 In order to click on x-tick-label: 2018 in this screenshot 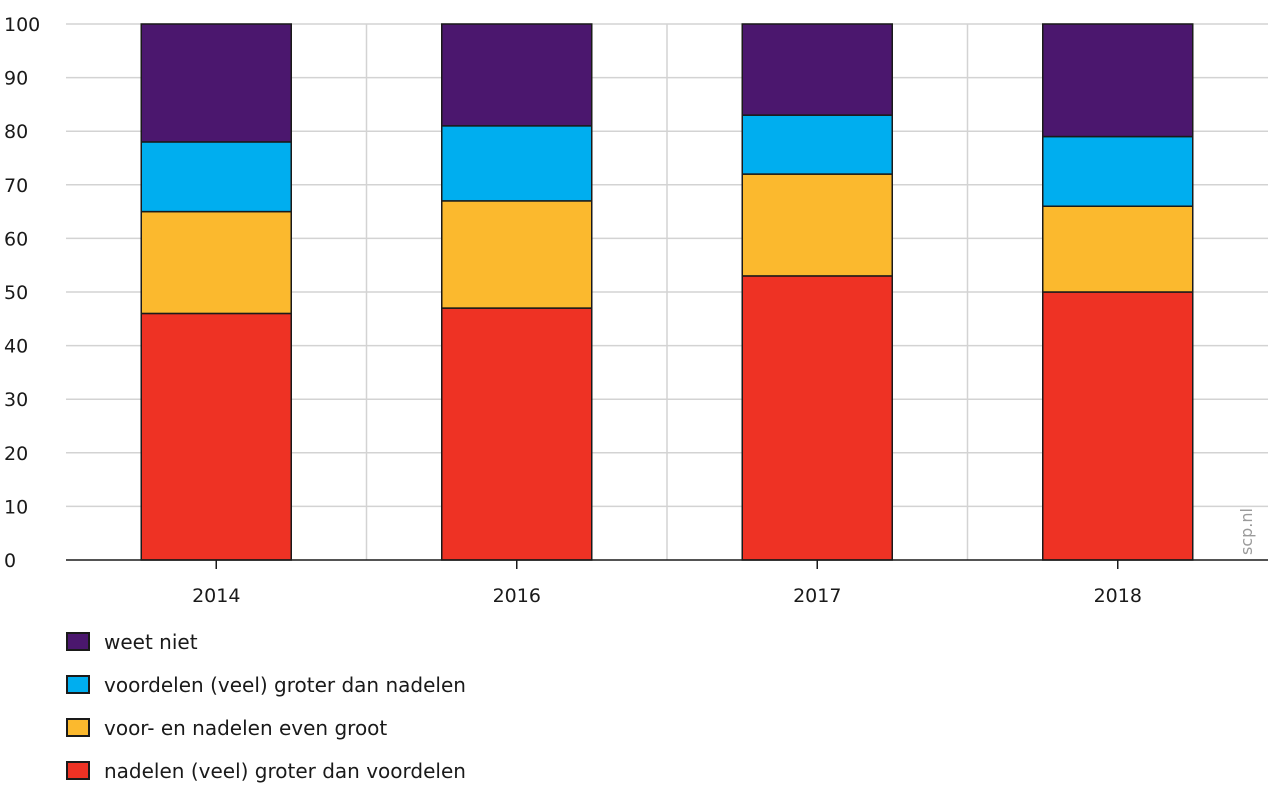, I will do `click(1118, 596)`.